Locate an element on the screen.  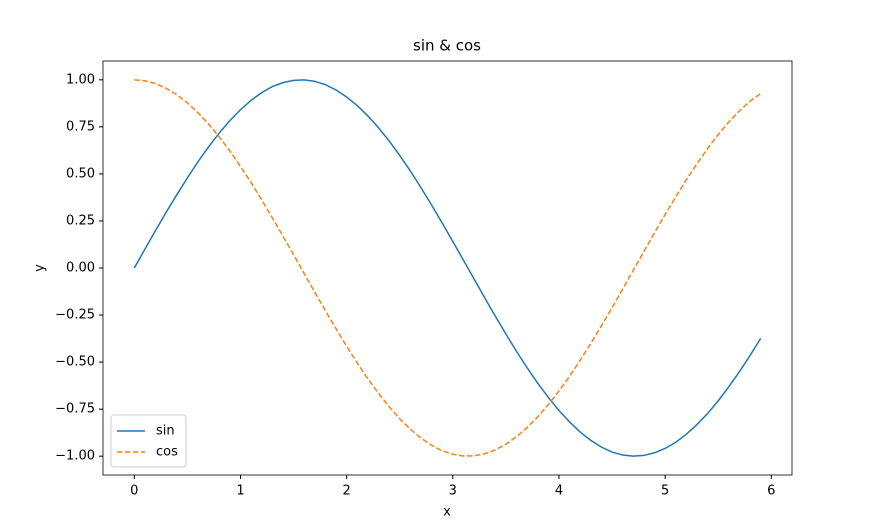
legend-label: cos is located at coordinates (167, 452).